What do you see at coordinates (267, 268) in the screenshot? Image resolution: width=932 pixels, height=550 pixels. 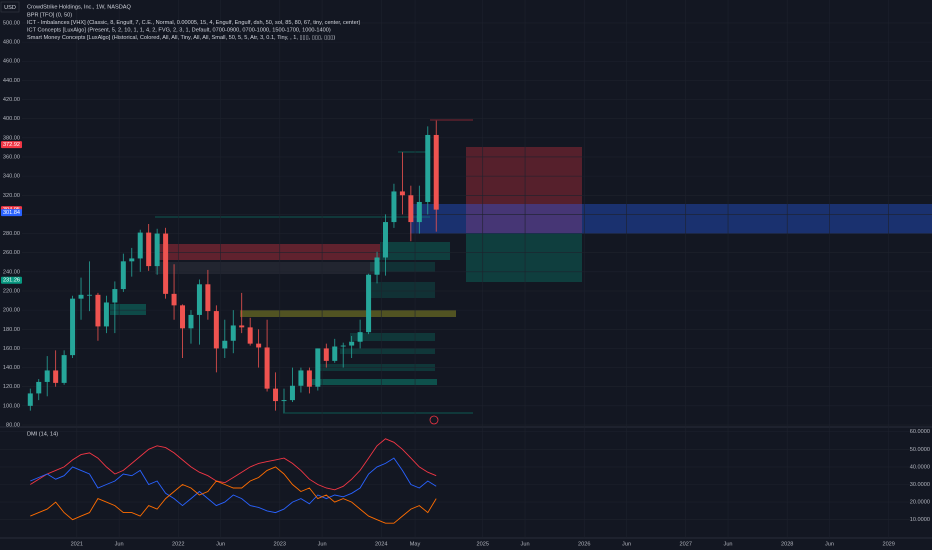 I see `neutral-zone` at bounding box center [267, 268].